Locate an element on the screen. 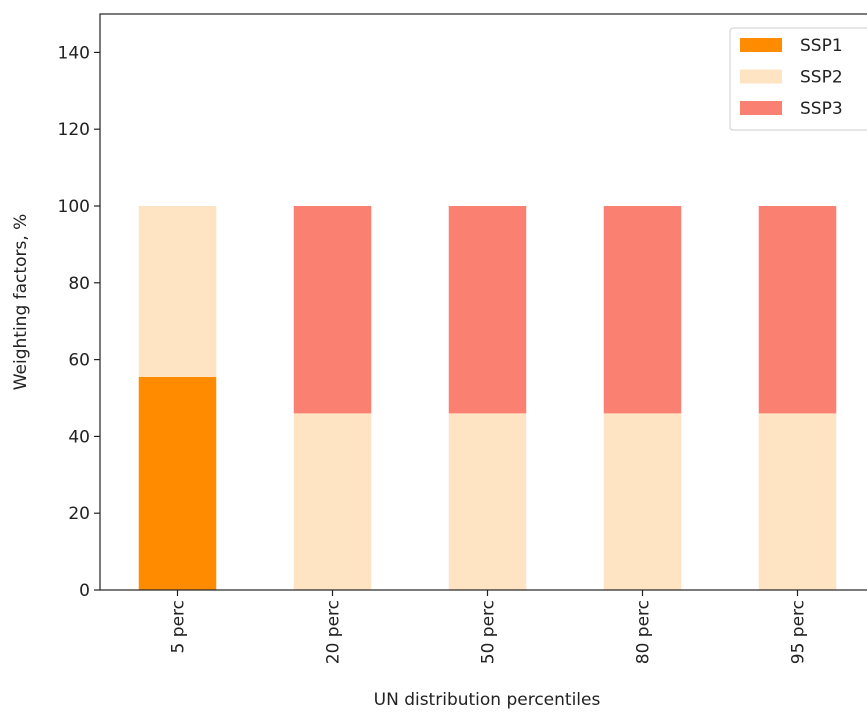 The image size is (867, 716). y-tick-label: 80 is located at coordinates (79, 284).